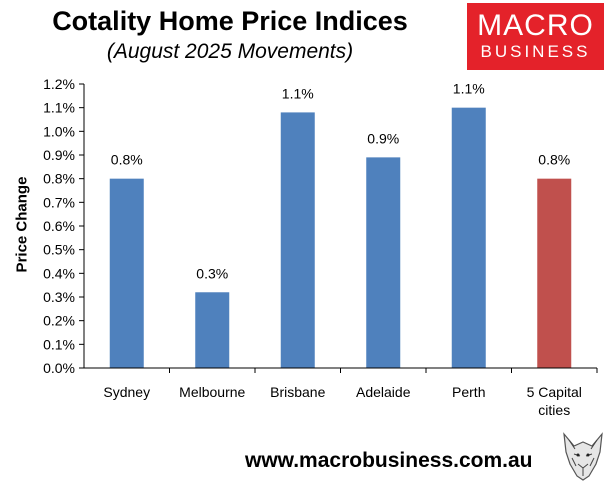 This screenshot has width=611, height=487. Describe the element at coordinates (383, 392) in the screenshot. I see `x-category-label: Adelaide` at that location.